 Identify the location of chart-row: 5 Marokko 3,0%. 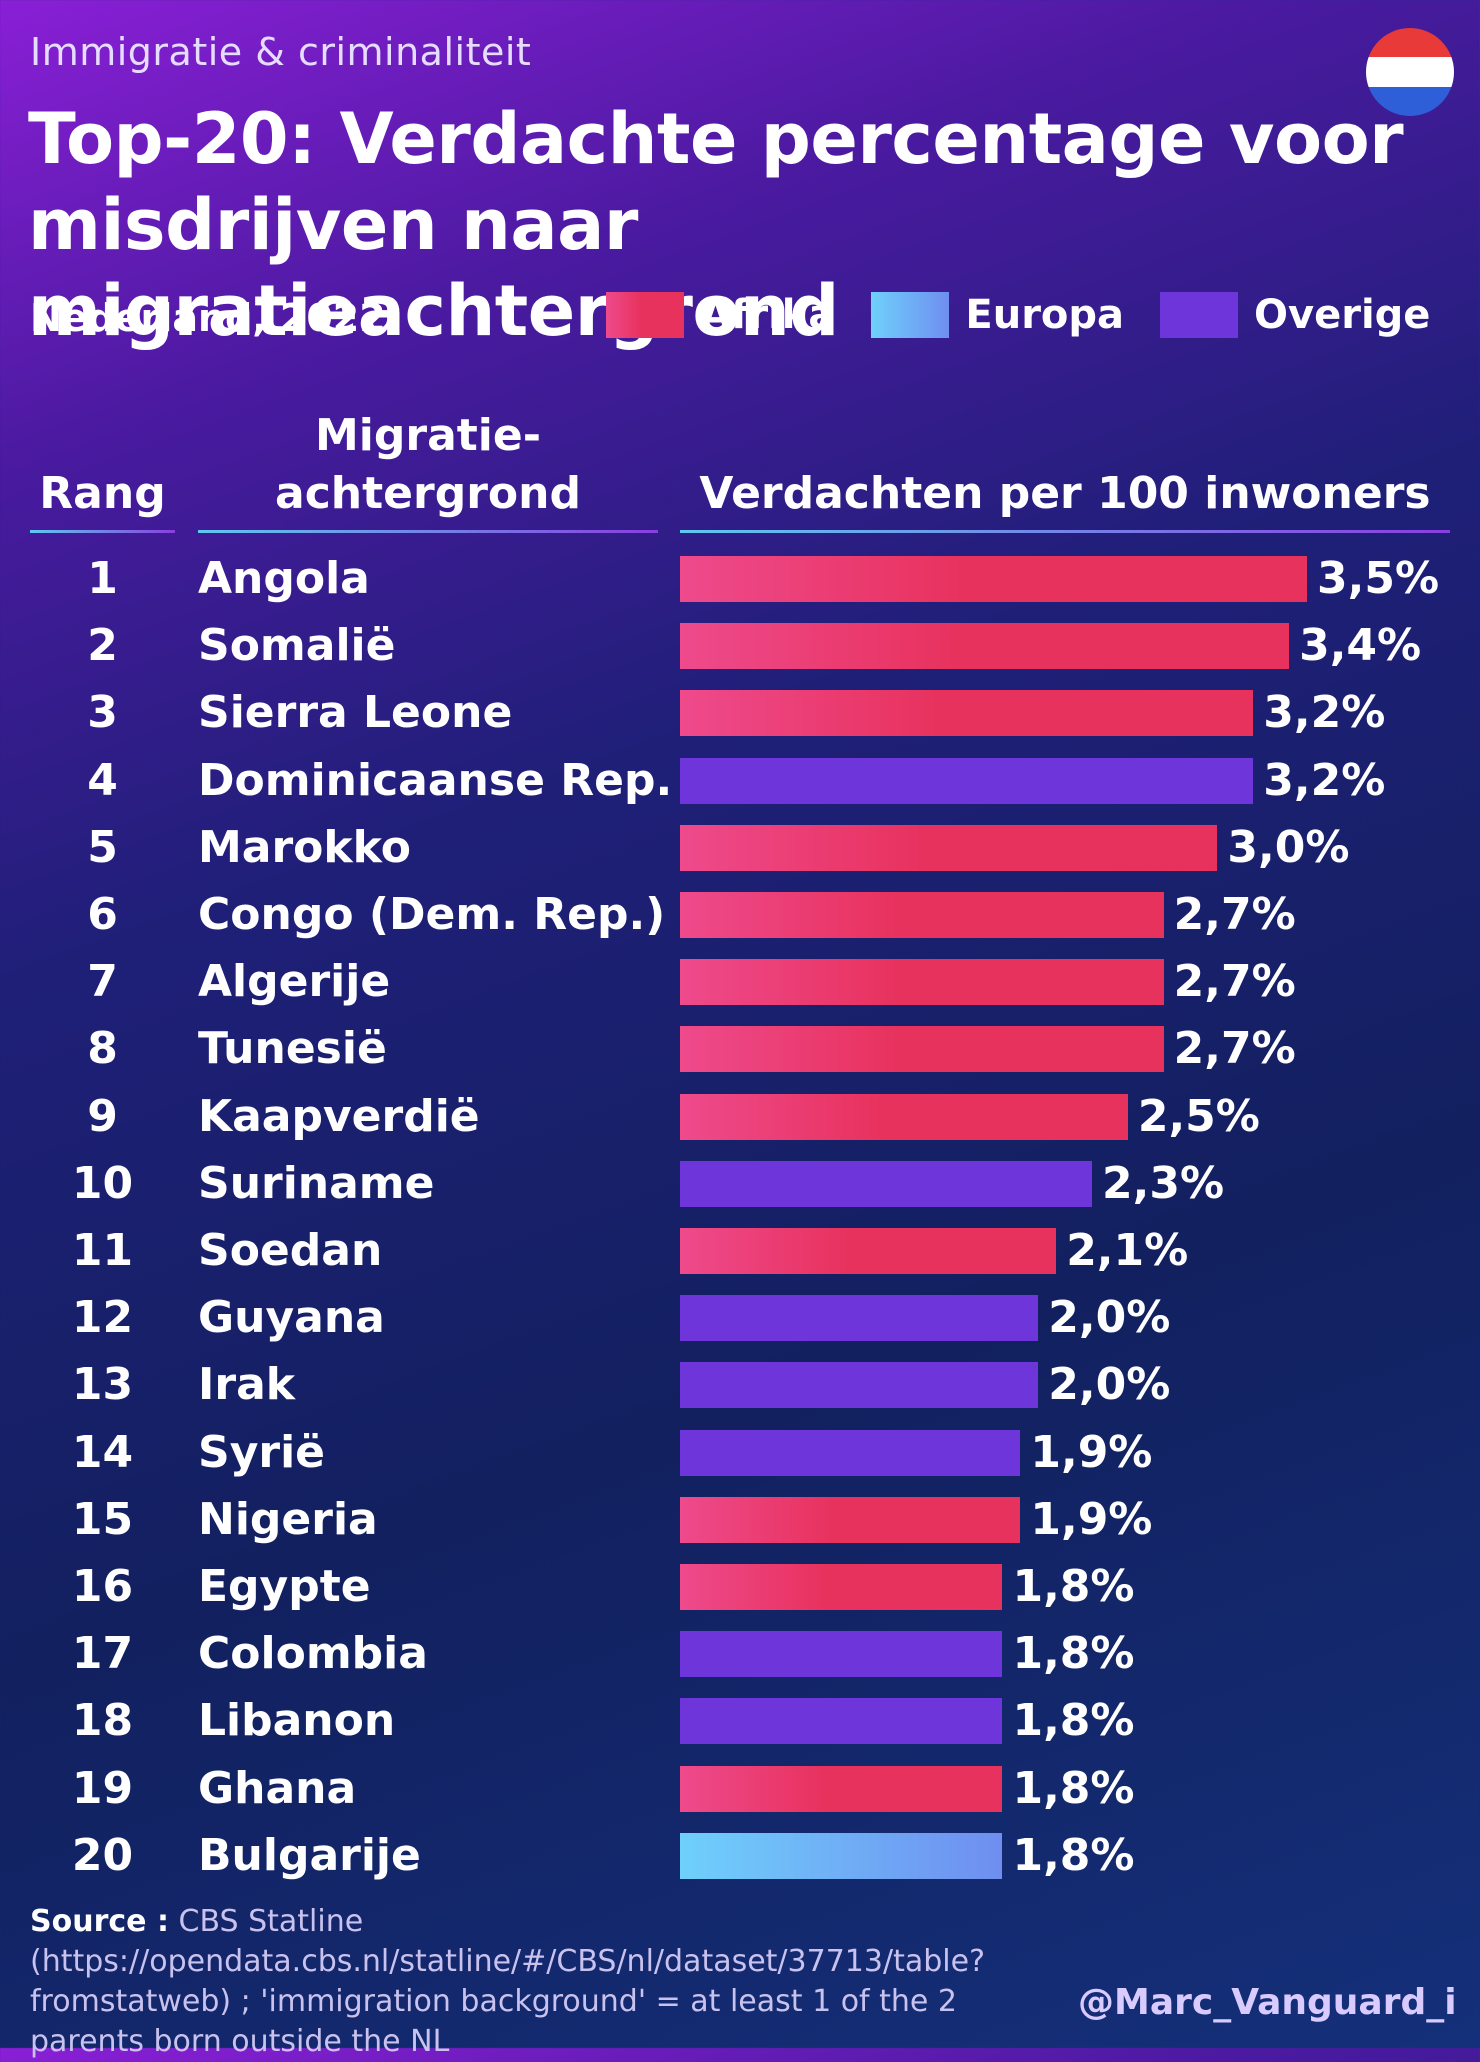
(740, 847).